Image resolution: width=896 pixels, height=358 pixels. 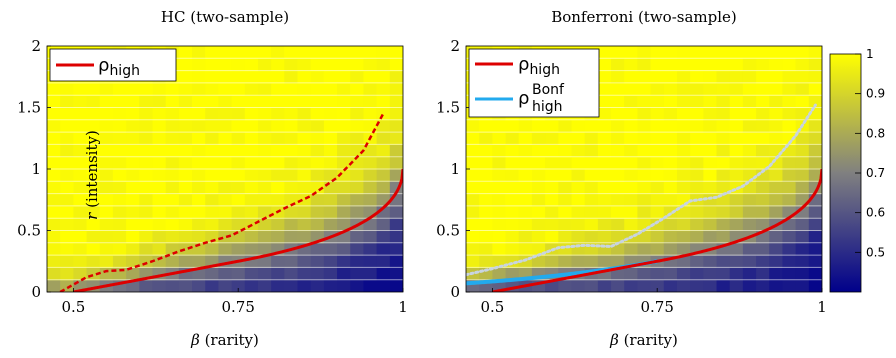 I want to click on x-tick-label: 1, so click(x=822, y=307).